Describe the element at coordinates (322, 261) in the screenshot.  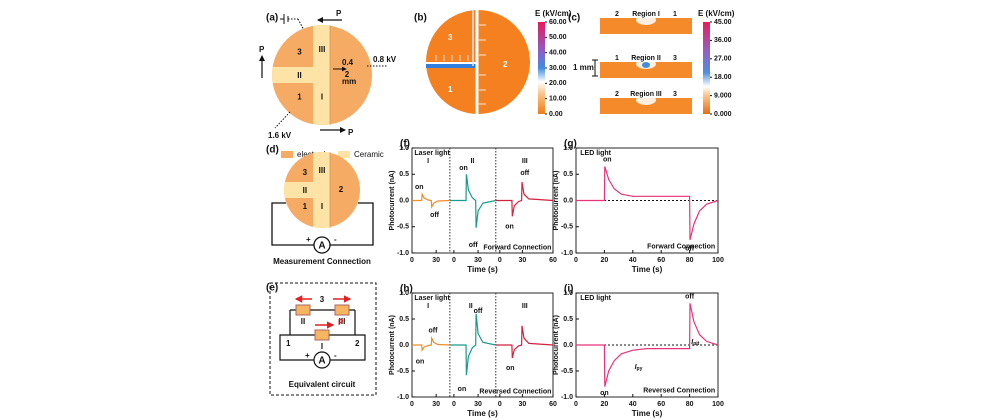
I see `caption: Measurement Connection` at that location.